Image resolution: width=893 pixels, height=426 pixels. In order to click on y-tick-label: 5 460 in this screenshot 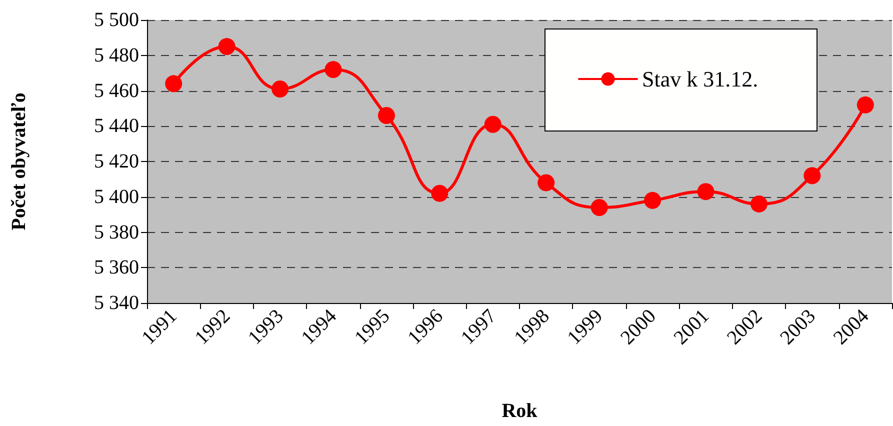, I will do `click(116, 91)`.